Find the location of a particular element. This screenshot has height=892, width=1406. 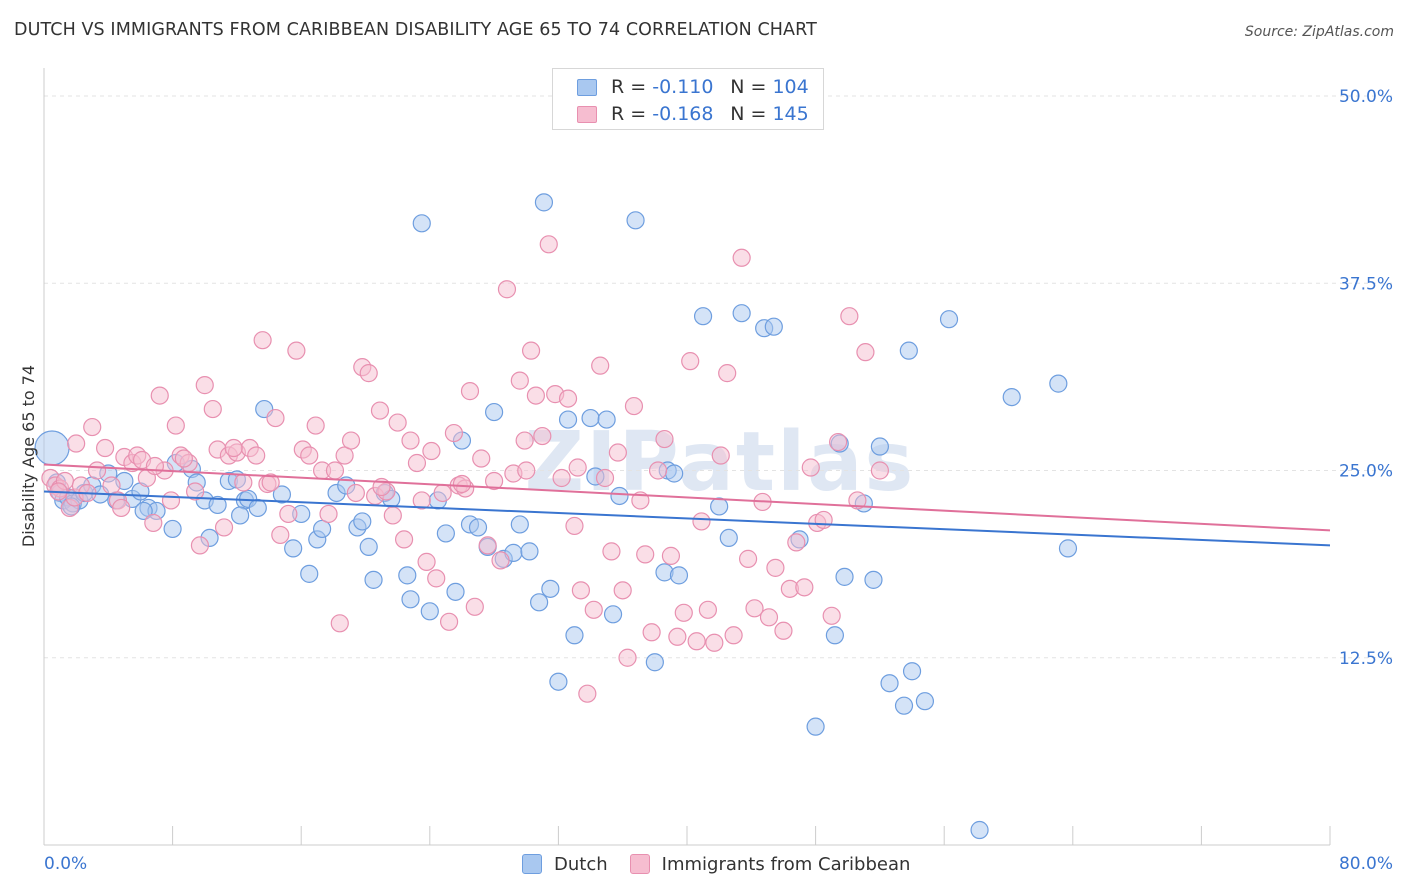

caribbean-swatch is located at coordinates (587, 114).